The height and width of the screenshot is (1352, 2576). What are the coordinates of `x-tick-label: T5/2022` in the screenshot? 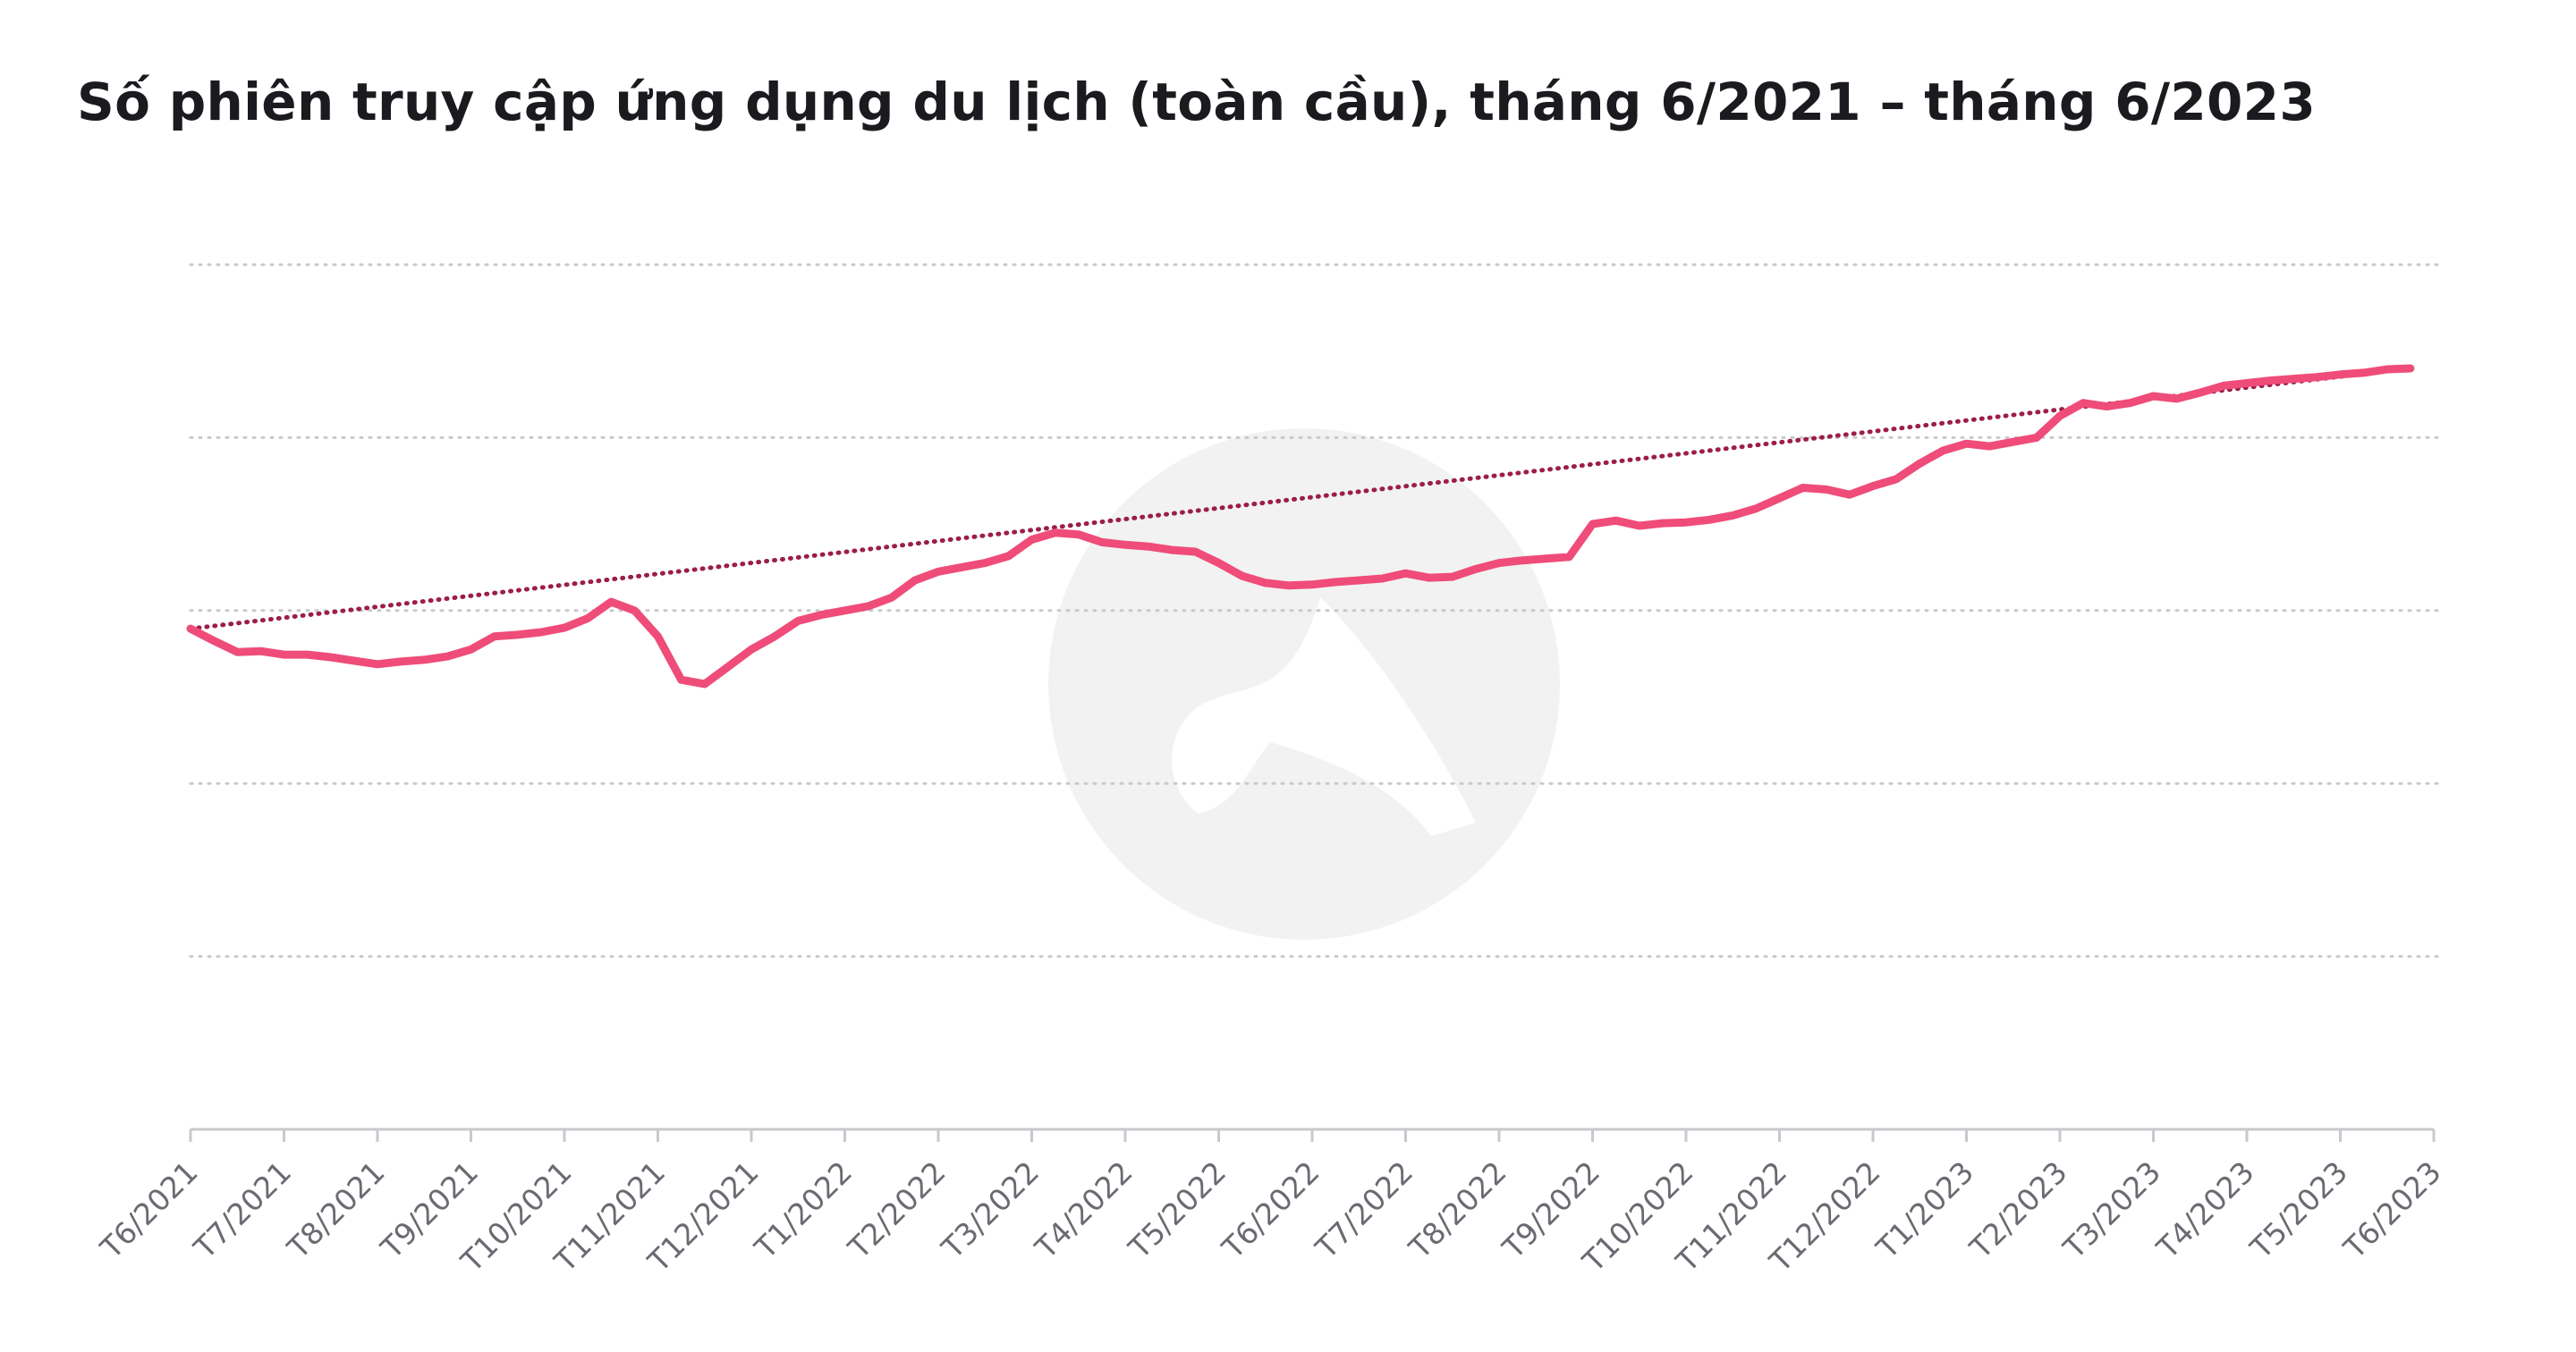 It's located at (1177, 1210).